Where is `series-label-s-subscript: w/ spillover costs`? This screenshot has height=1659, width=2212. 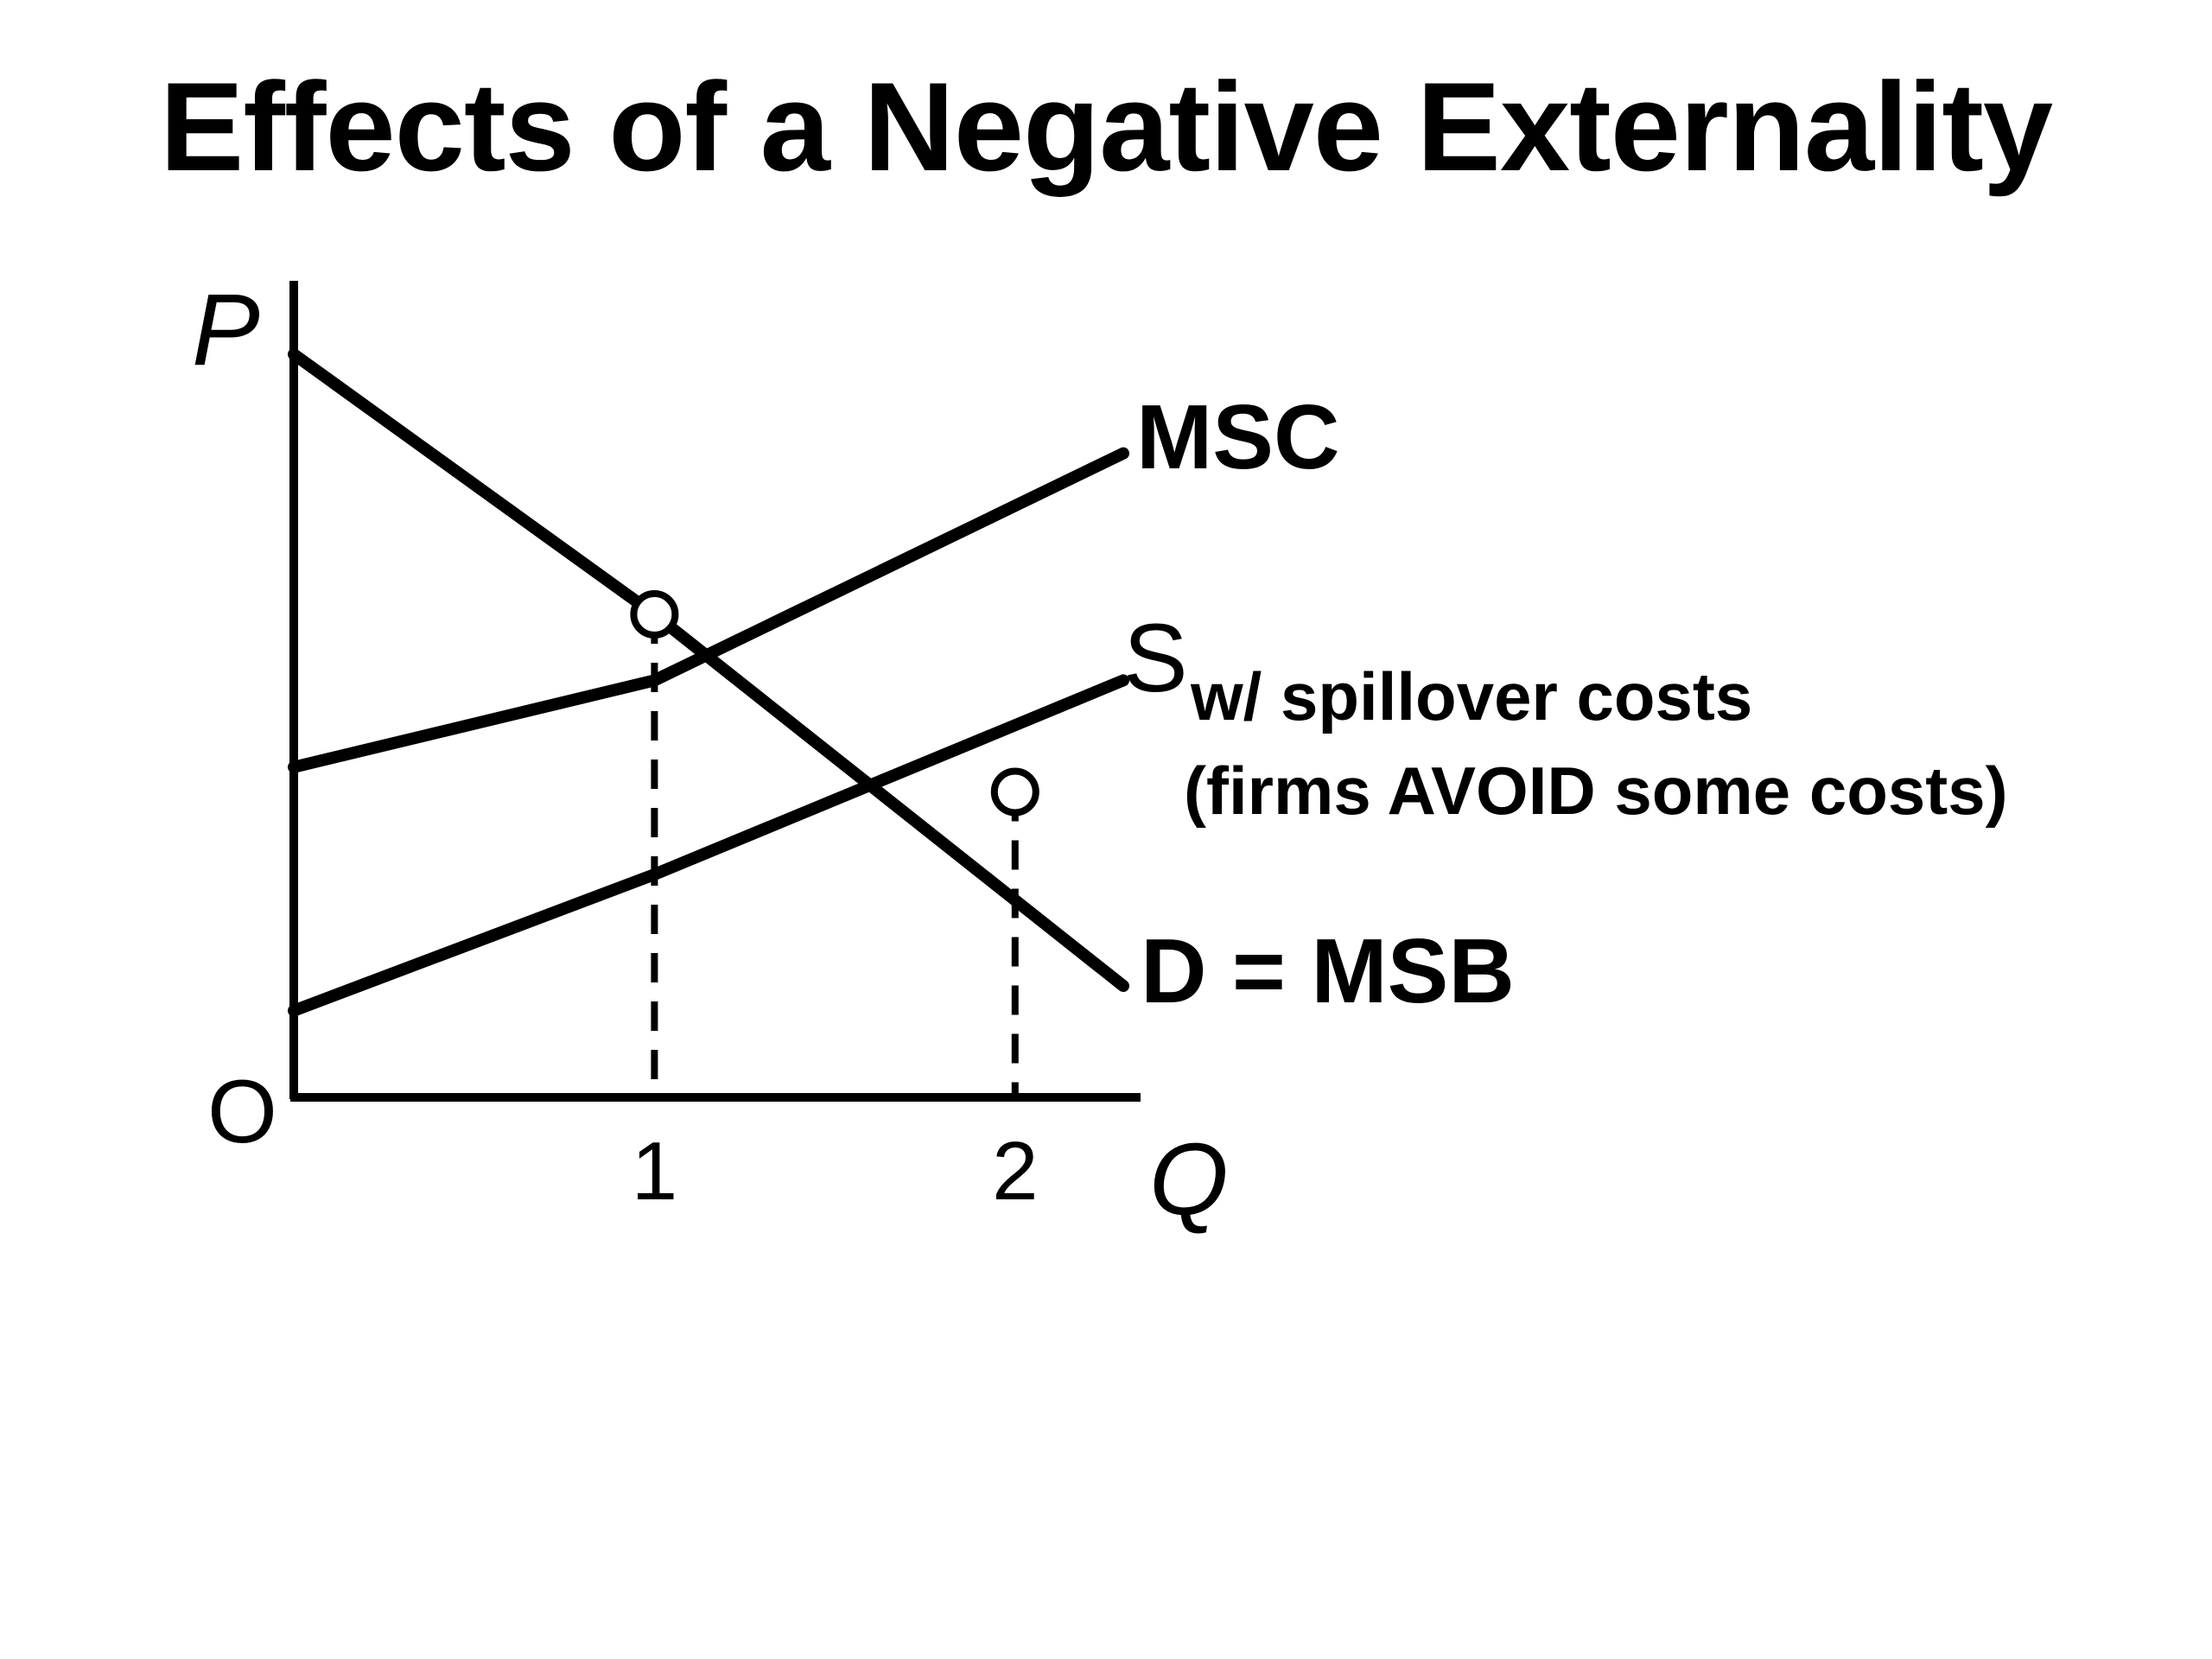
series-label-s-subscript: w/ spillover costs is located at coordinates (1471, 696).